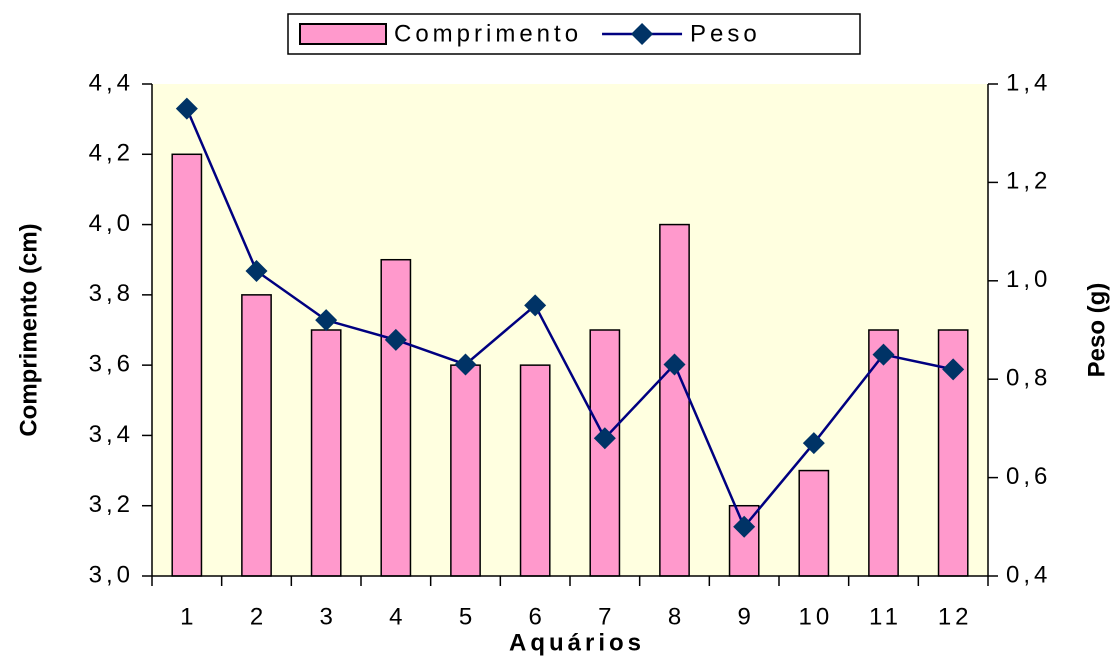 This screenshot has width=1117, height=664. I want to click on x-tick-label: 4, so click(397, 616).